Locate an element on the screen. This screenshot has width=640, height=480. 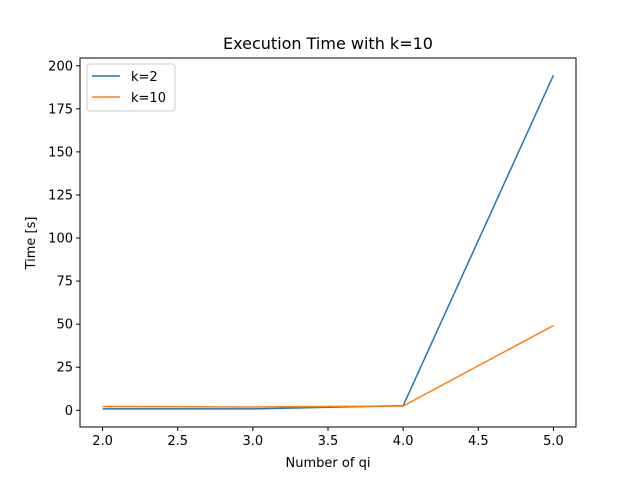
x-axis: 2.0 2.5 3.0 3.5 4.0 4.5 5.0 is located at coordinates (328, 438).